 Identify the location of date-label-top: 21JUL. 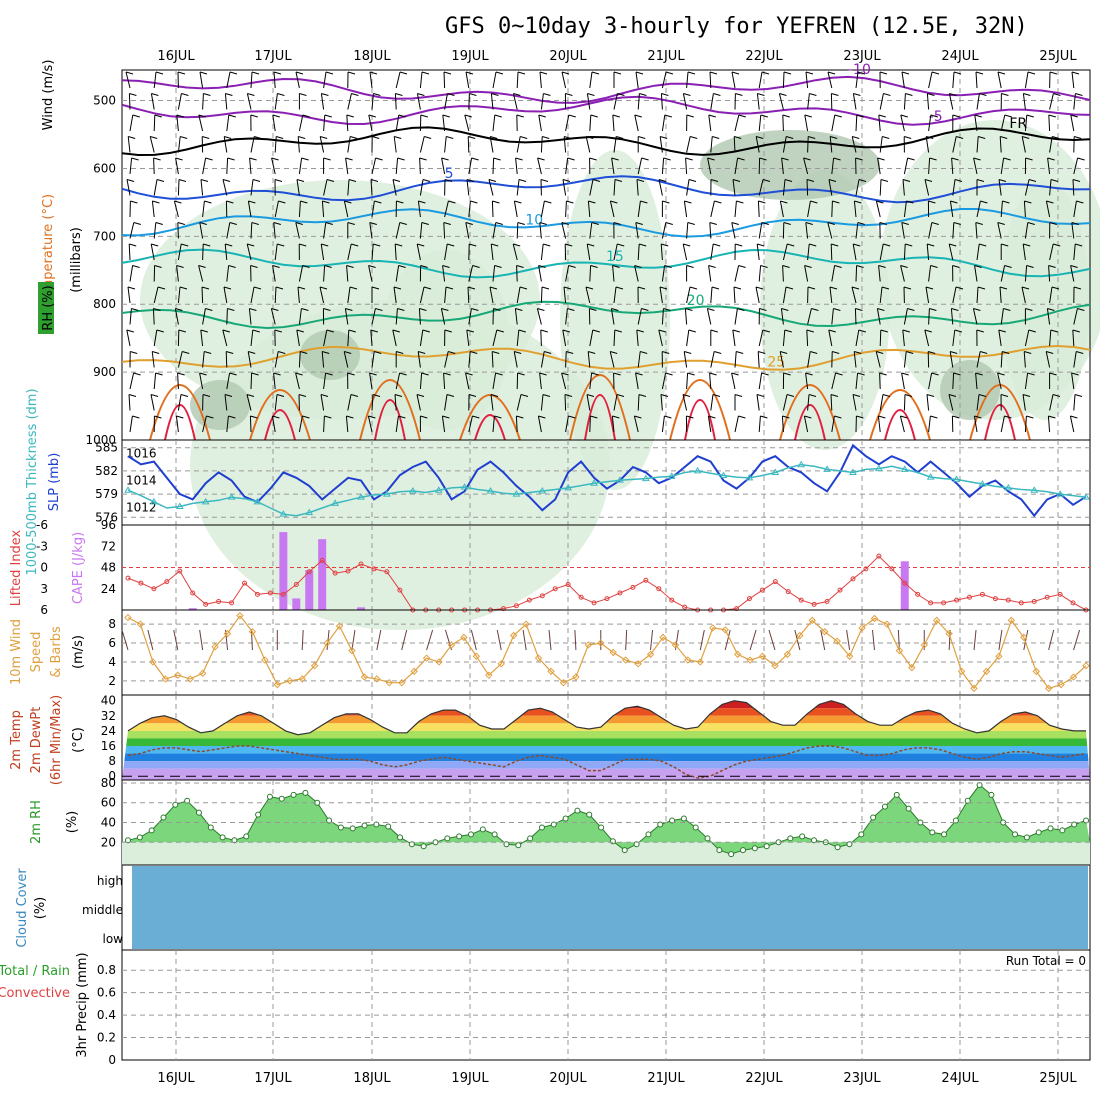
(666, 56).